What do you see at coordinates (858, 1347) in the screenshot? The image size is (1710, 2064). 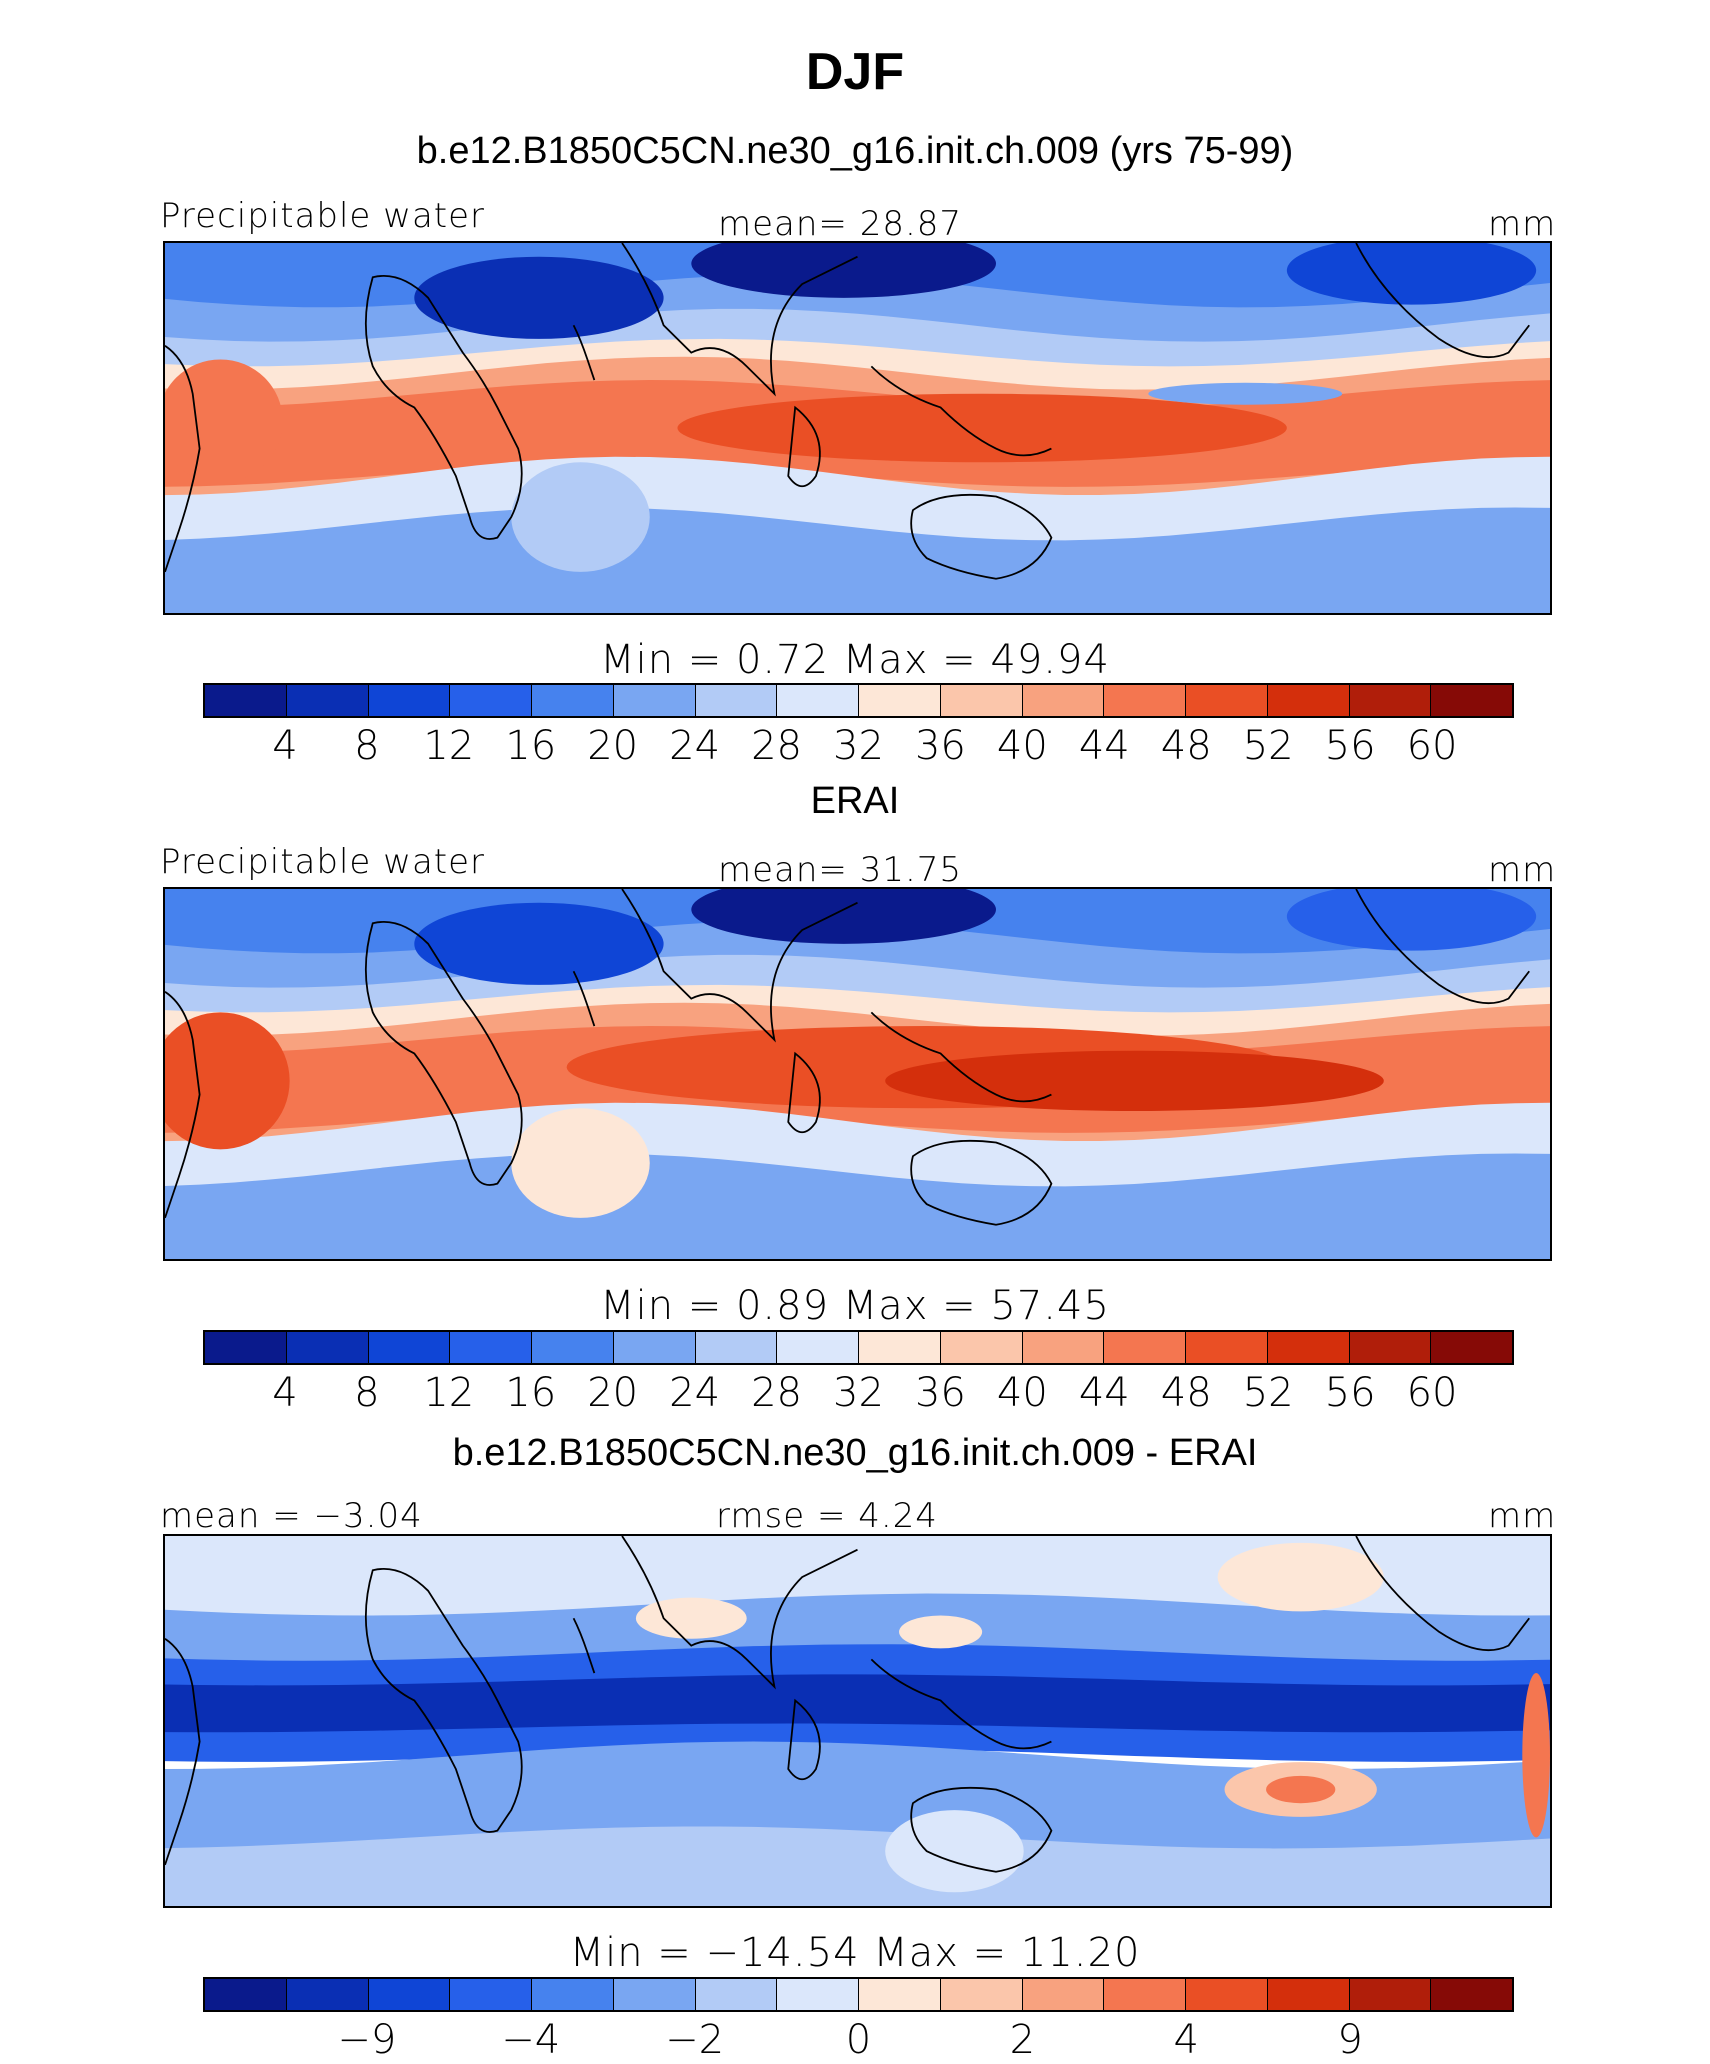 I see `panel2-colorbar` at bounding box center [858, 1347].